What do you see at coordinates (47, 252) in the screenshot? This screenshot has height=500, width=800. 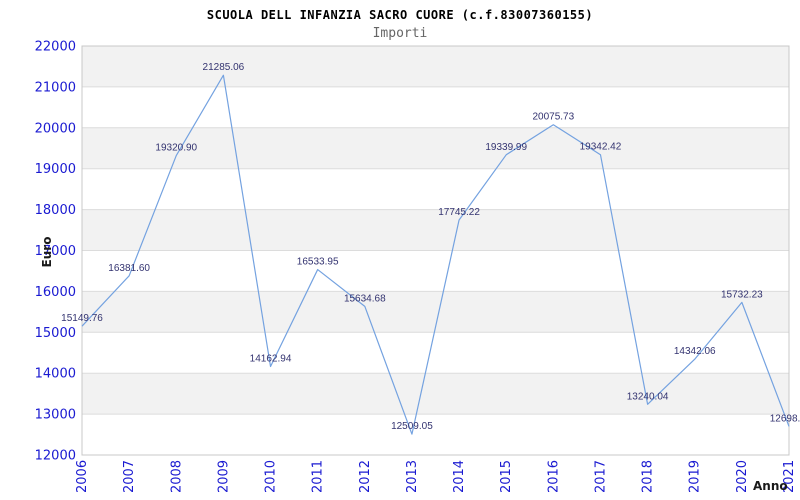 I see `y-axis-title: Euro` at bounding box center [47, 252].